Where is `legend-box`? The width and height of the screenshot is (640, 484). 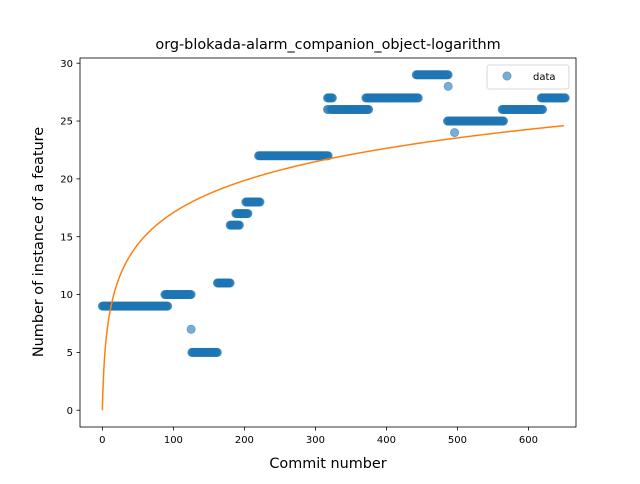 legend-box is located at coordinates (528, 77).